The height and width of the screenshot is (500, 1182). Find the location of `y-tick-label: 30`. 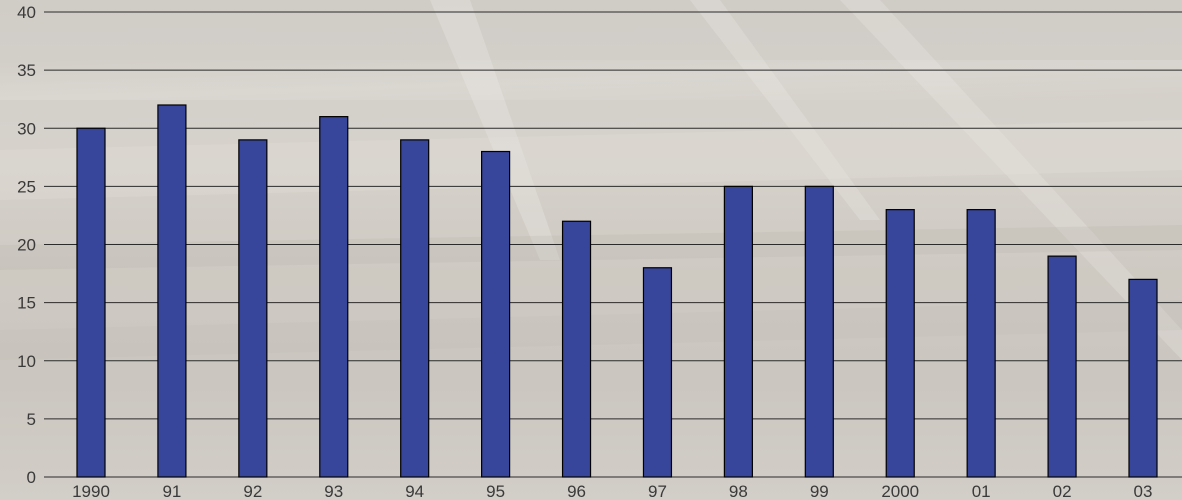

y-tick-label: 30 is located at coordinates (26, 128).